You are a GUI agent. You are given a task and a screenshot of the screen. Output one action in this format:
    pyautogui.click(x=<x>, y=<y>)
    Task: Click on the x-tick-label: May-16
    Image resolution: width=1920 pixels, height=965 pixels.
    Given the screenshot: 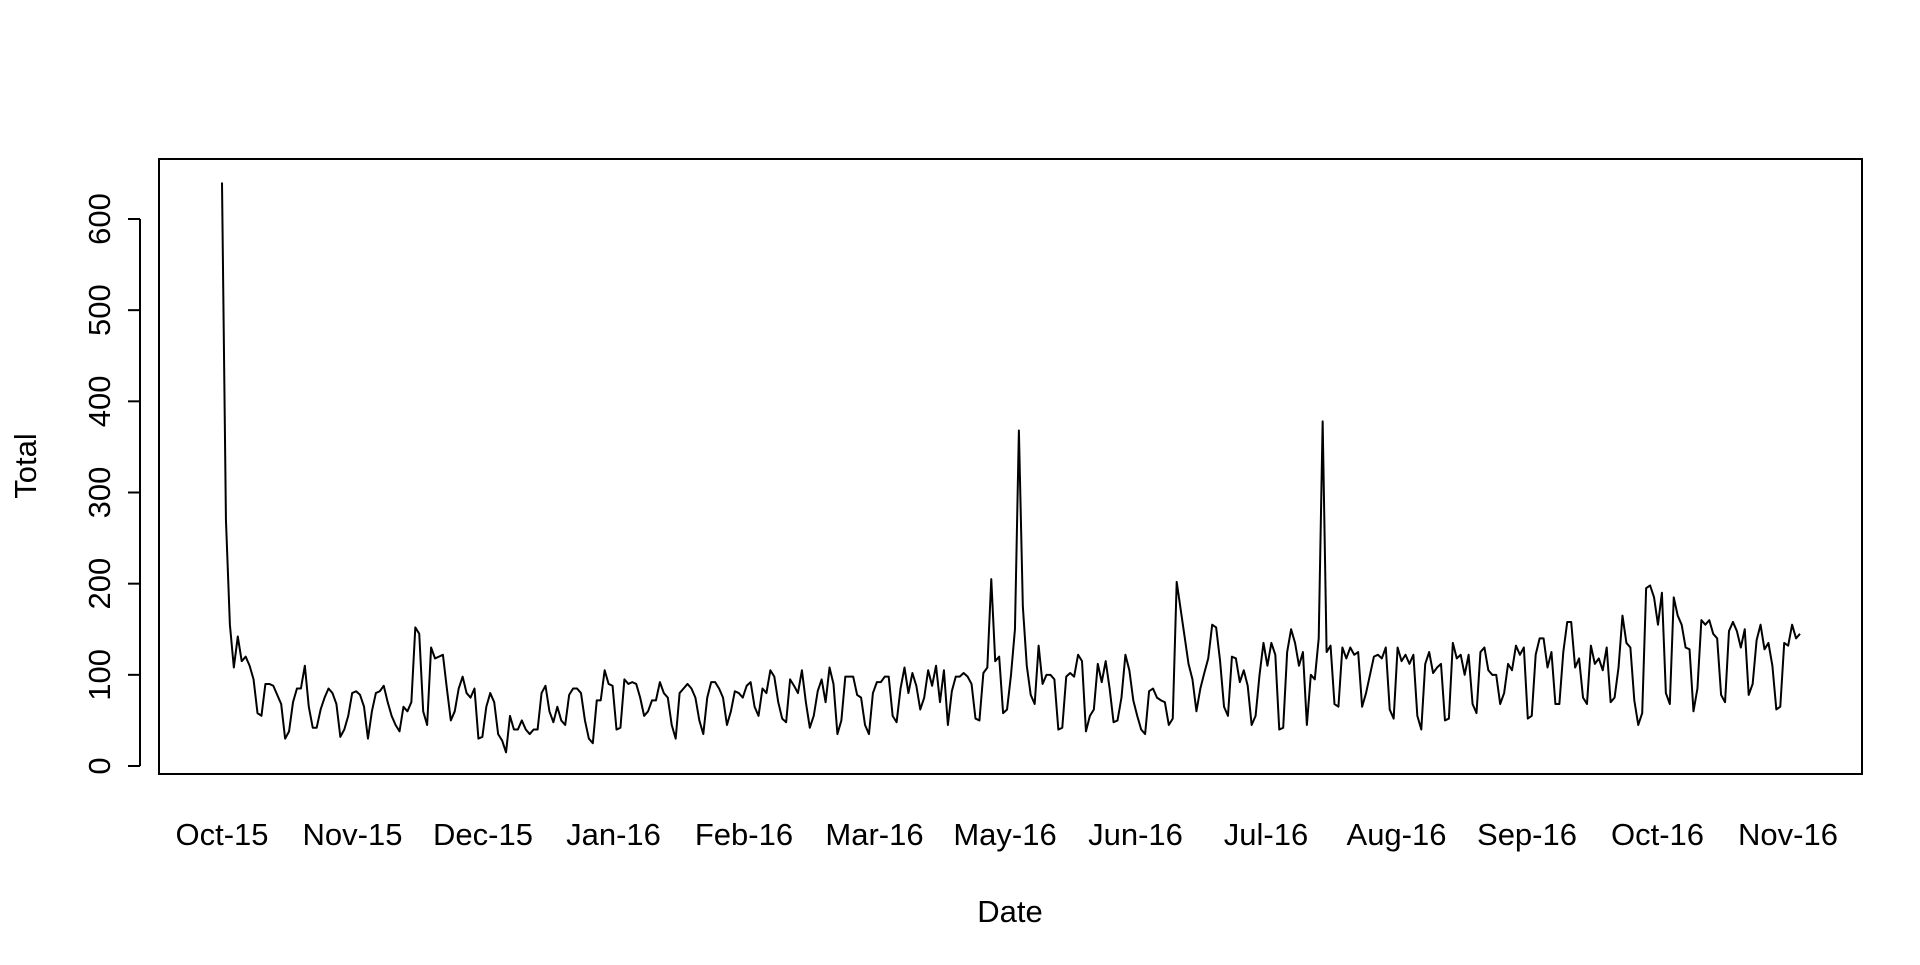 What is the action you would take?
    pyautogui.click(x=1004, y=834)
    